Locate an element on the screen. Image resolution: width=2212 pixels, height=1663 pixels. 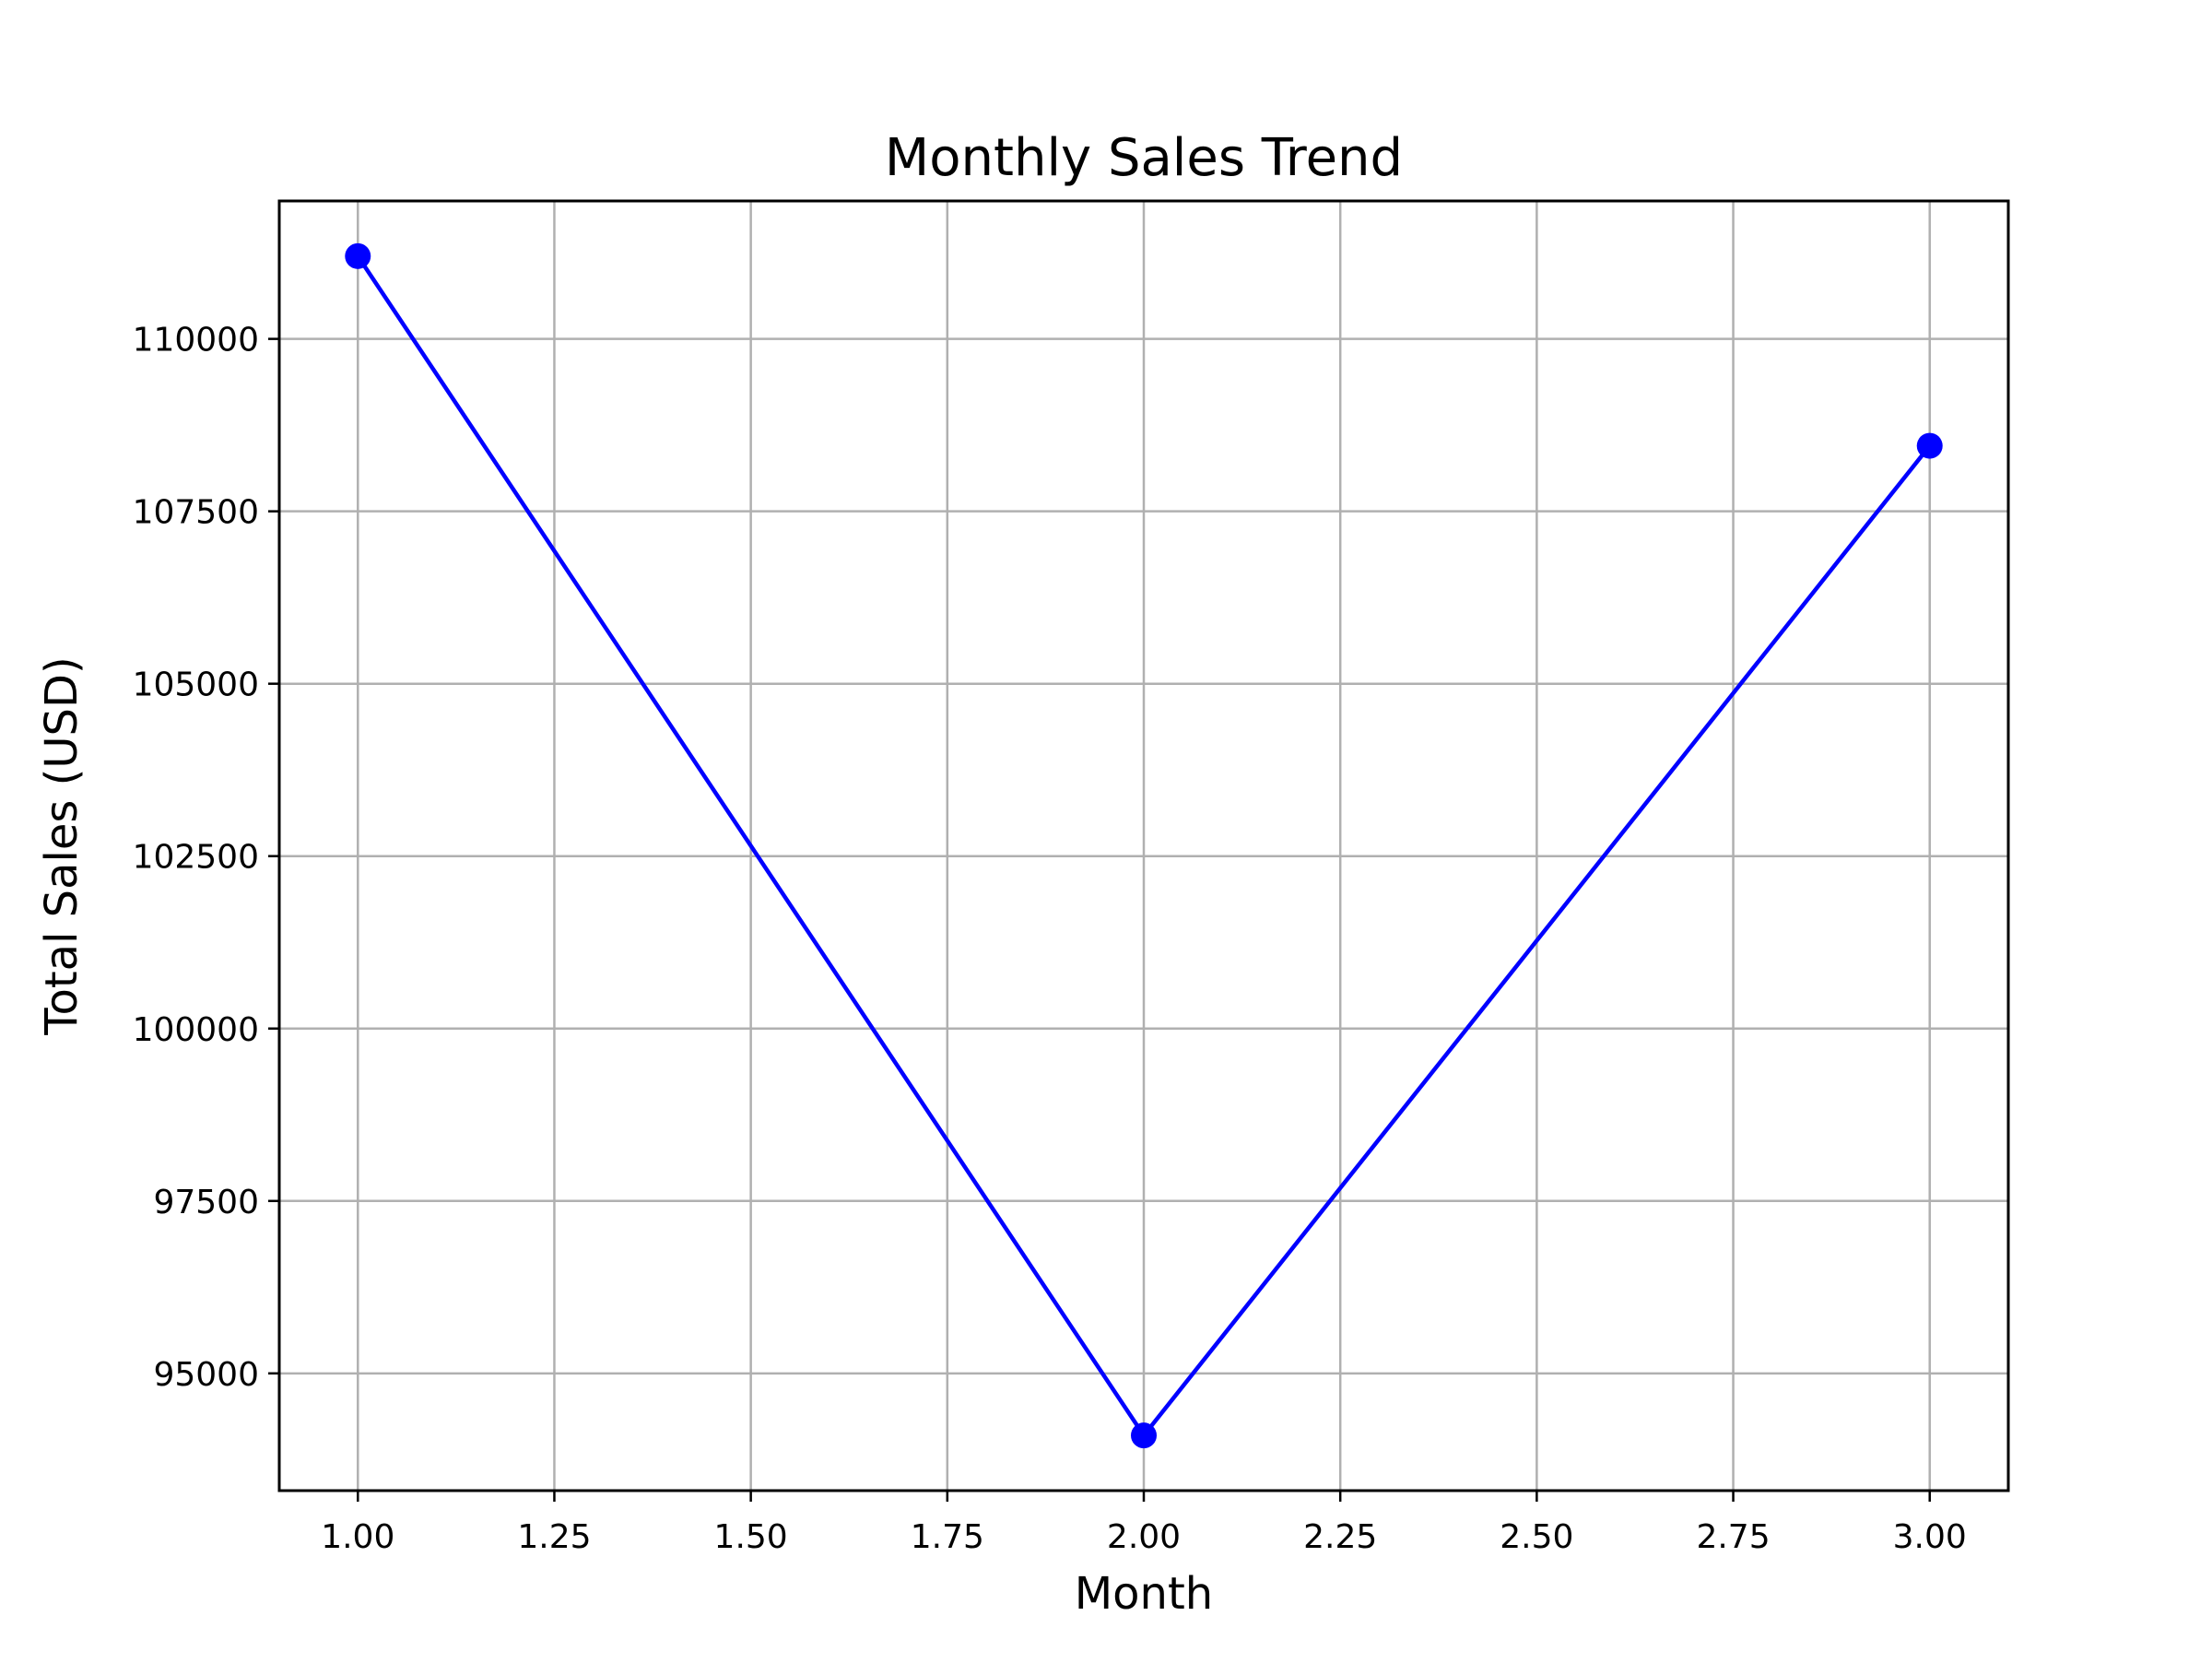
y-axis-title: Total Sales (USD) is located at coordinates (62, 845).